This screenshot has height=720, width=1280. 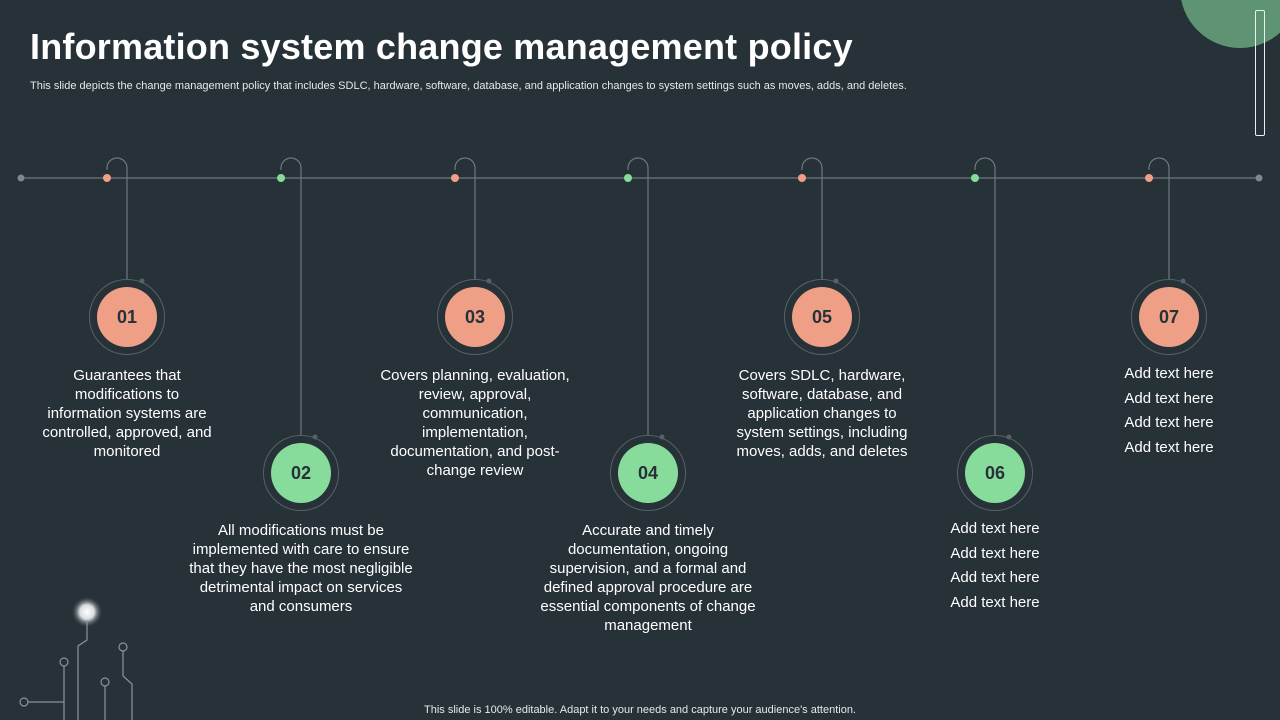 What do you see at coordinates (21, 178) in the screenshot?
I see `timeline-start-dot` at bounding box center [21, 178].